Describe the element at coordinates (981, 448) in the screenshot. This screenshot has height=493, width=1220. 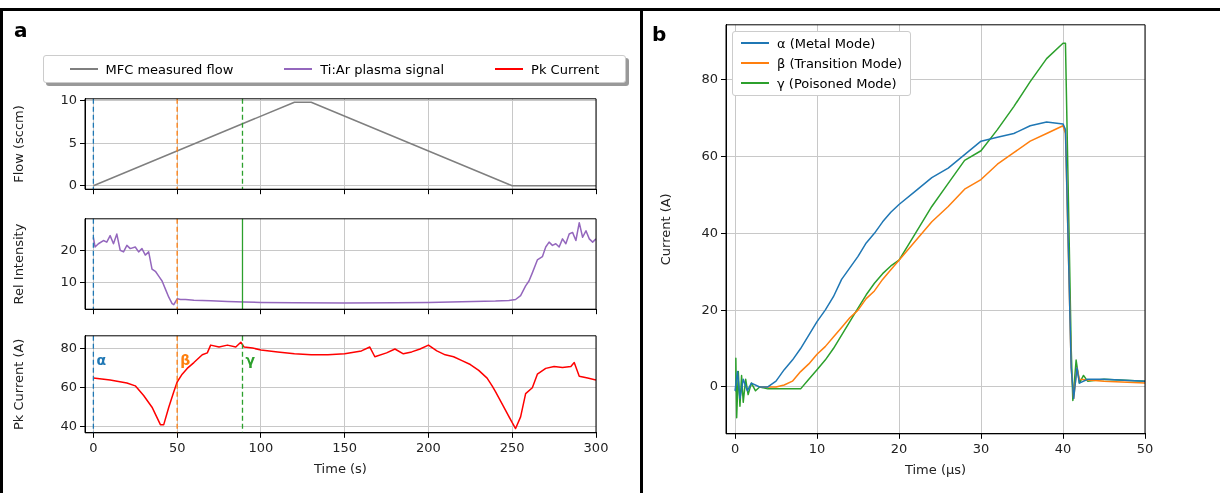
I see `x-tick-label: 30` at that location.